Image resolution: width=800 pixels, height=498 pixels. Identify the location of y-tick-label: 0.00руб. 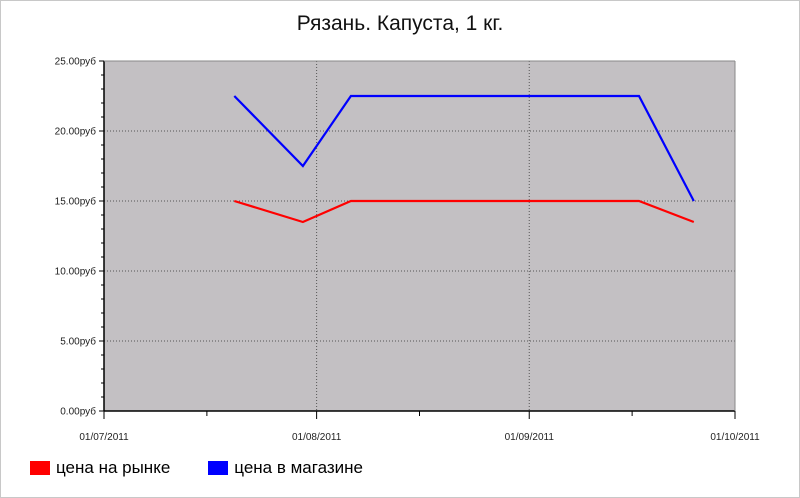
(78, 412).